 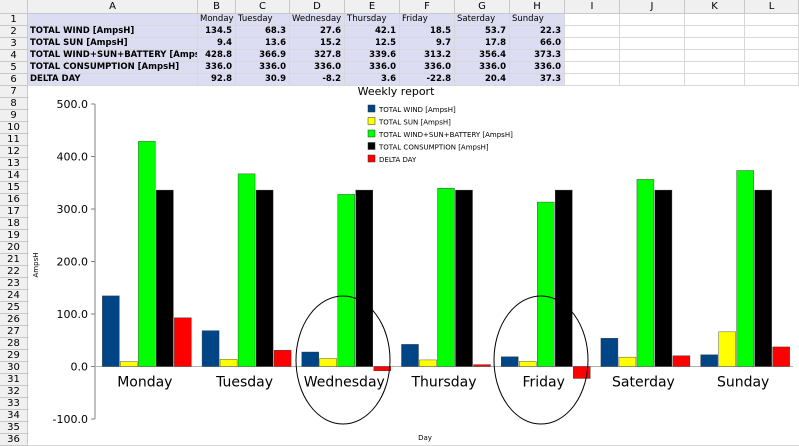 I want to click on row-header-30: 30, so click(x=14, y=368).